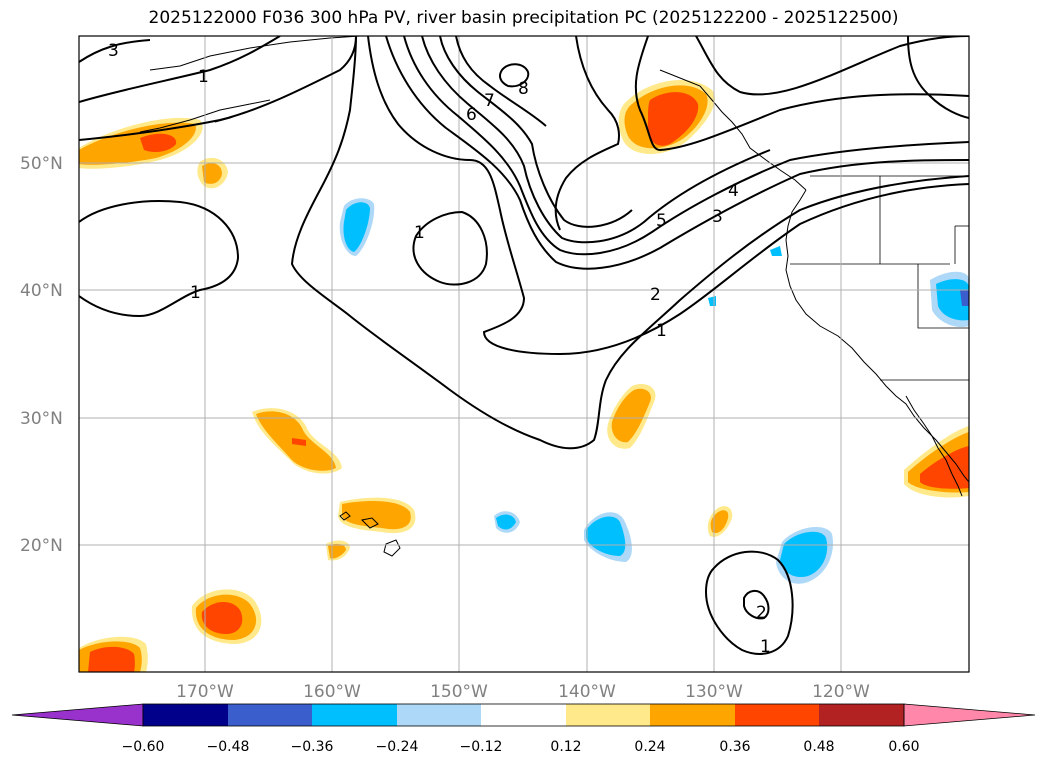  Describe the element at coordinates (733, 191) in the screenshot. I see `contour-label-4: 4` at that location.